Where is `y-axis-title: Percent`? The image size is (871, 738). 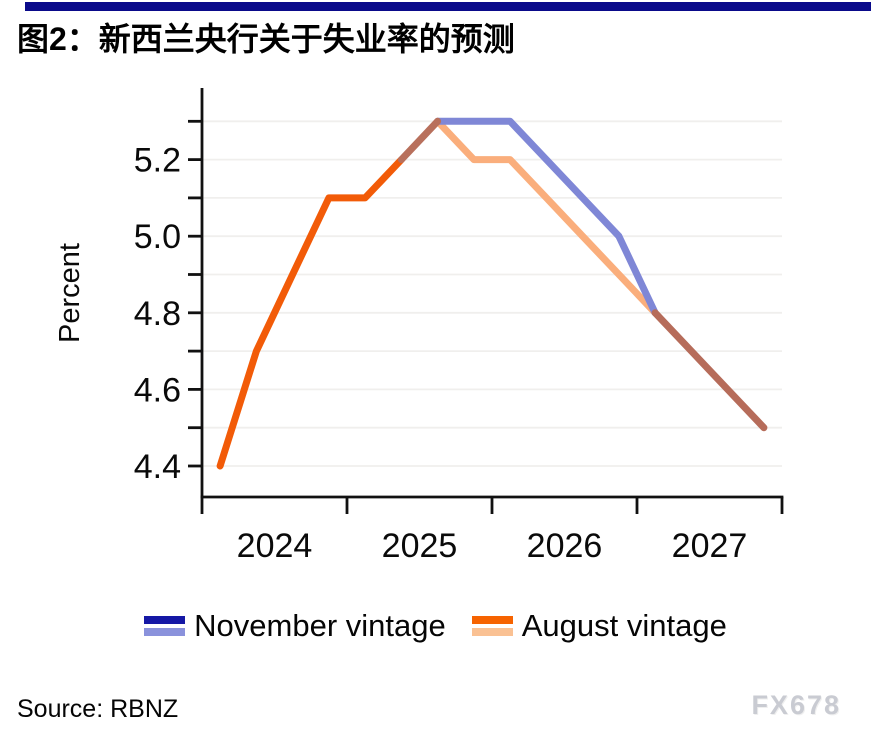
y-axis-title: Percent is located at coordinates (70, 293).